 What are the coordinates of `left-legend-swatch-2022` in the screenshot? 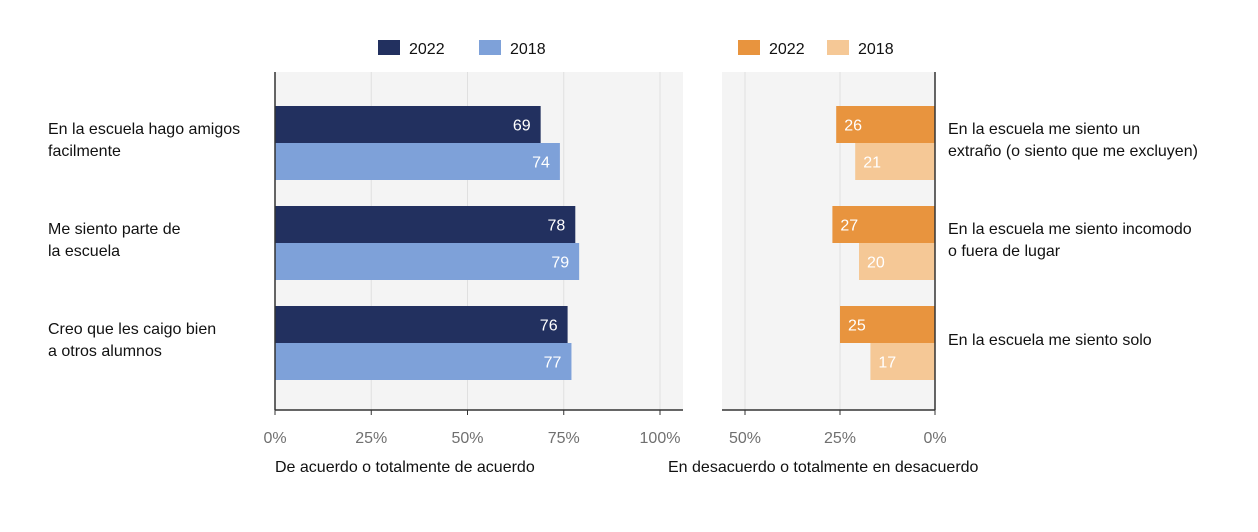 It's located at (389, 47).